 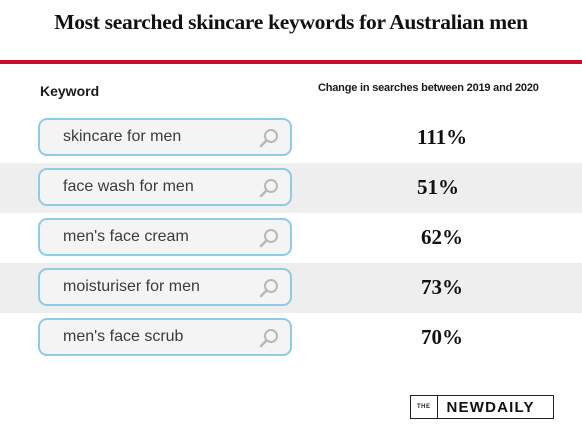 What do you see at coordinates (126, 236) in the screenshot?
I see `keyword-label: men's face cream` at bounding box center [126, 236].